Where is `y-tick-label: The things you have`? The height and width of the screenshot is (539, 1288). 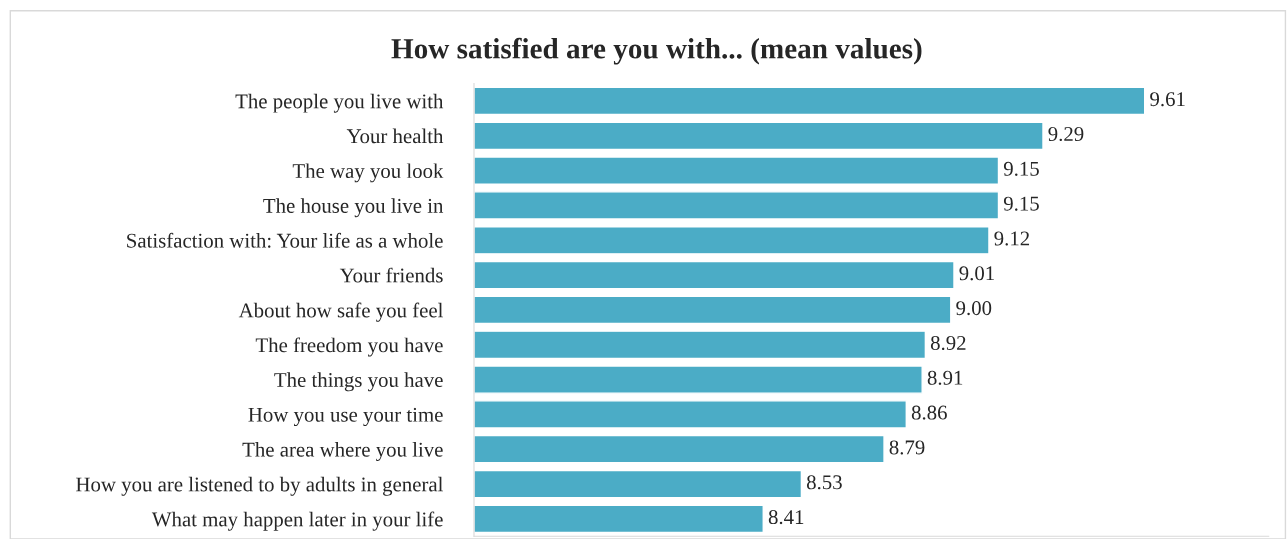
y-tick-label: The things you have is located at coordinates (358, 382).